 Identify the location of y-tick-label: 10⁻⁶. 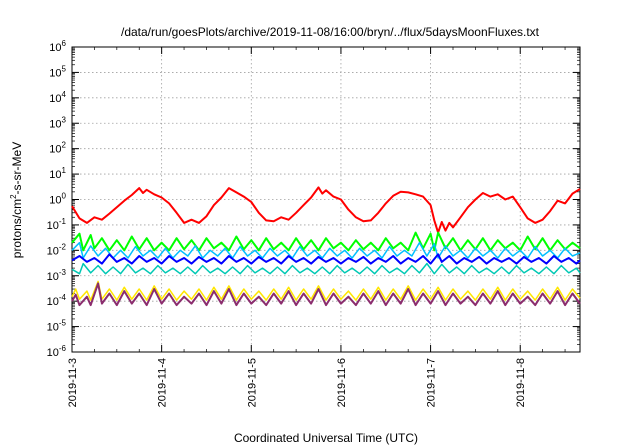
(57, 351).